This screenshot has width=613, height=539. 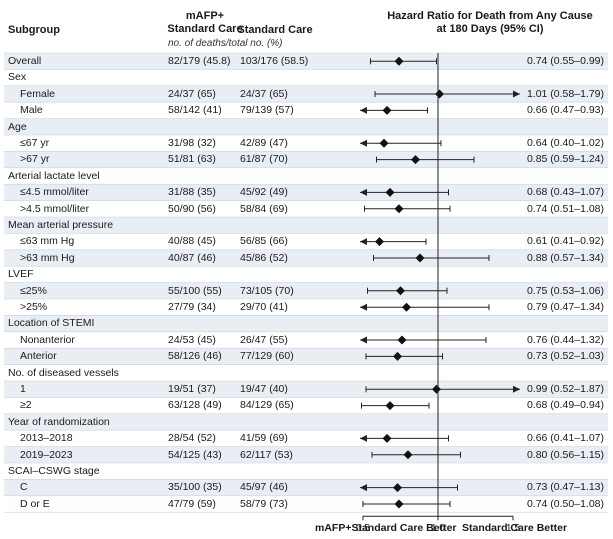 What do you see at coordinates (565, 93) in the screenshot?
I see `hazard-ratio-ci-text: 1.01 (0.58–1.79)` at bounding box center [565, 93].